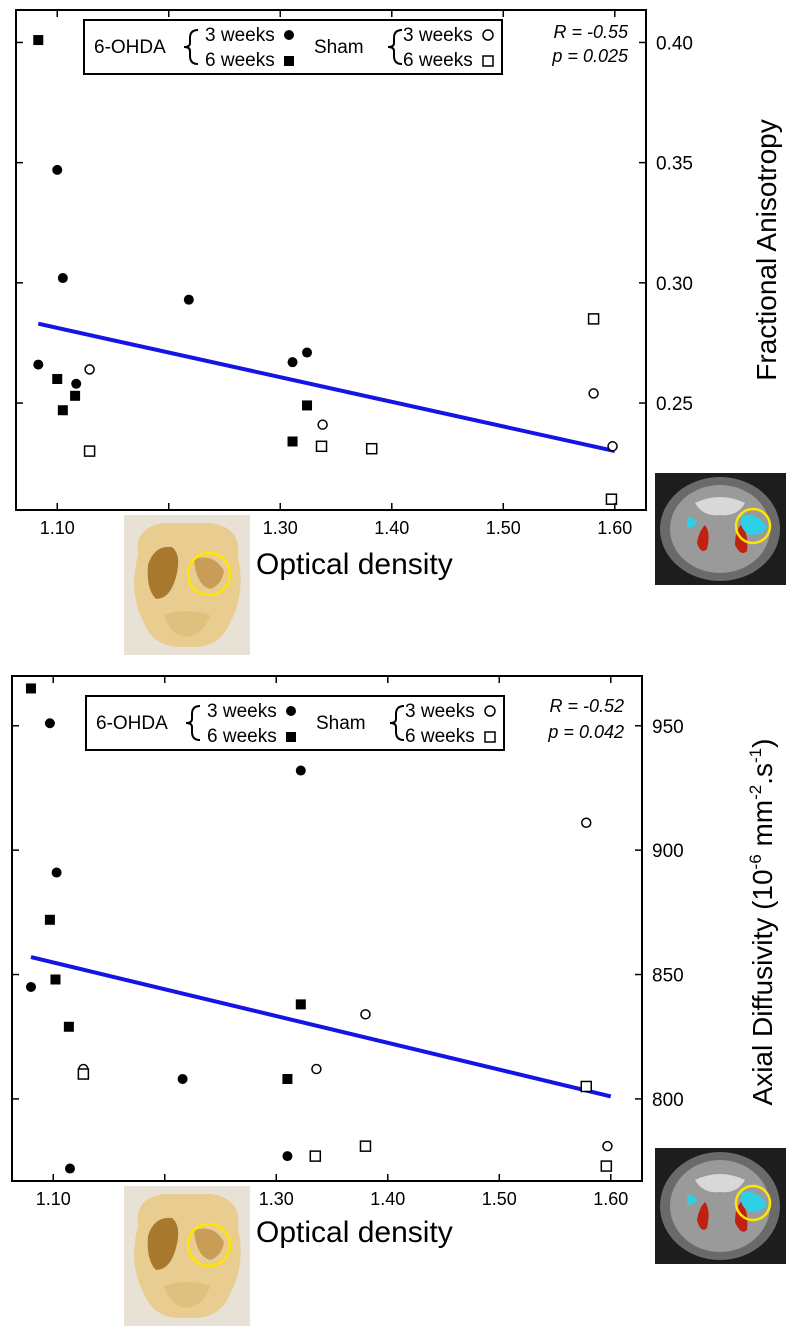 The width and height of the screenshot is (788, 1327). Describe the element at coordinates (590, 56) in the screenshot. I see `annotation-p: p = 0.025` at that location.